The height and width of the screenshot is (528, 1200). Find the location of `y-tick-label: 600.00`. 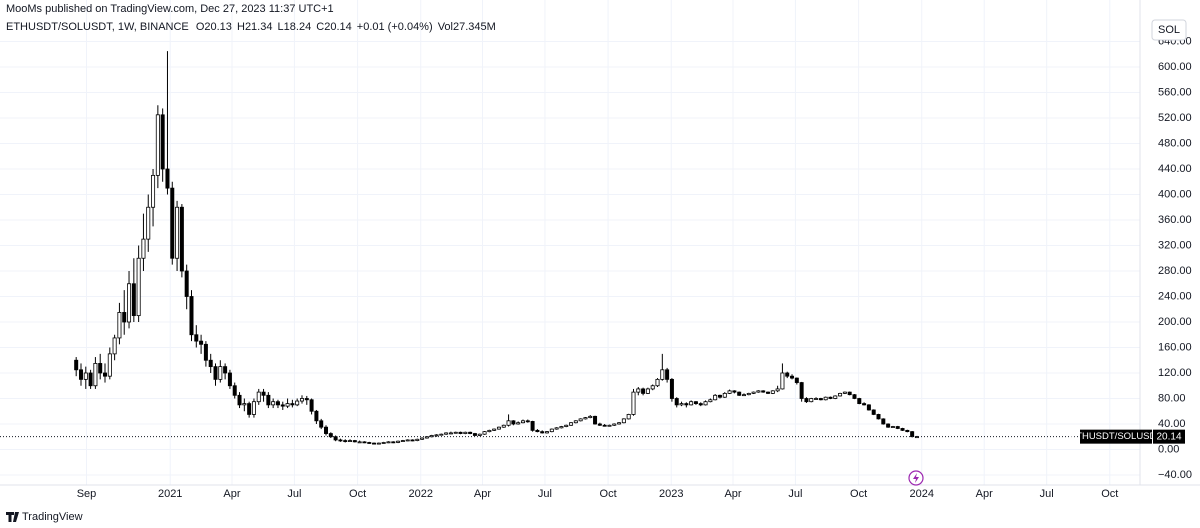

y-tick-label: 600.00 is located at coordinates (1175, 67).